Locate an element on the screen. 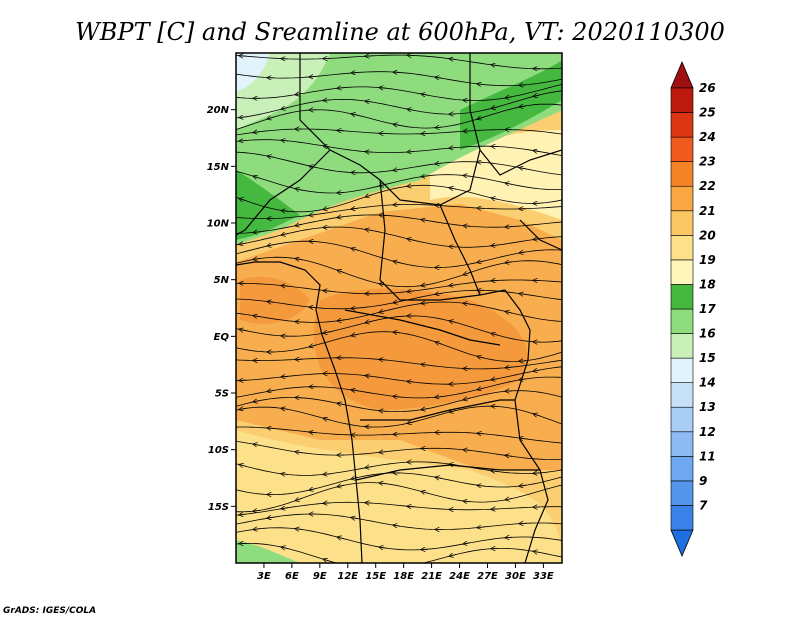  colorbar-label: 17 is located at coordinates (707, 309).